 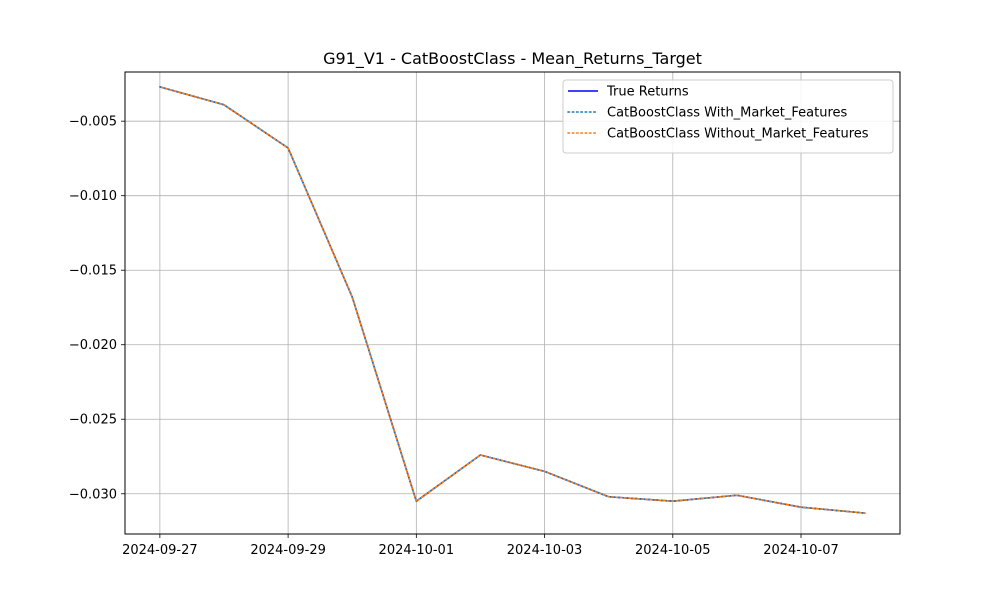 I want to click on x-tick-label: 2024-10-03, so click(x=545, y=550).